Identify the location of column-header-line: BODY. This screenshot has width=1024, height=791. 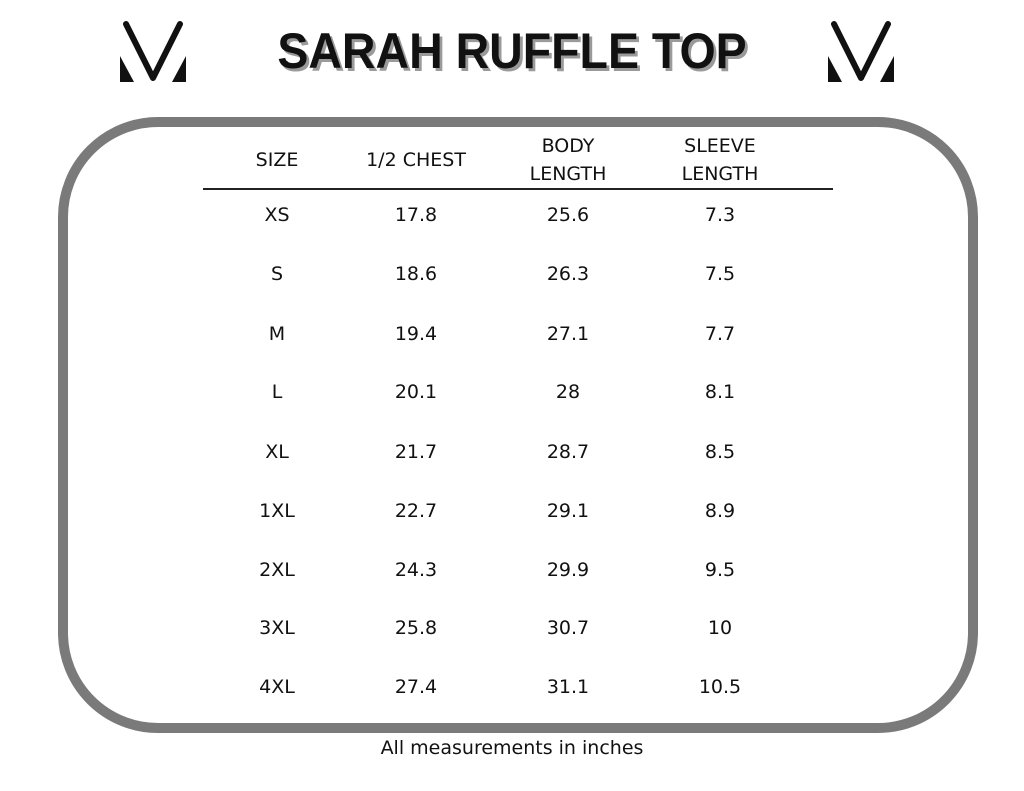
(568, 146).